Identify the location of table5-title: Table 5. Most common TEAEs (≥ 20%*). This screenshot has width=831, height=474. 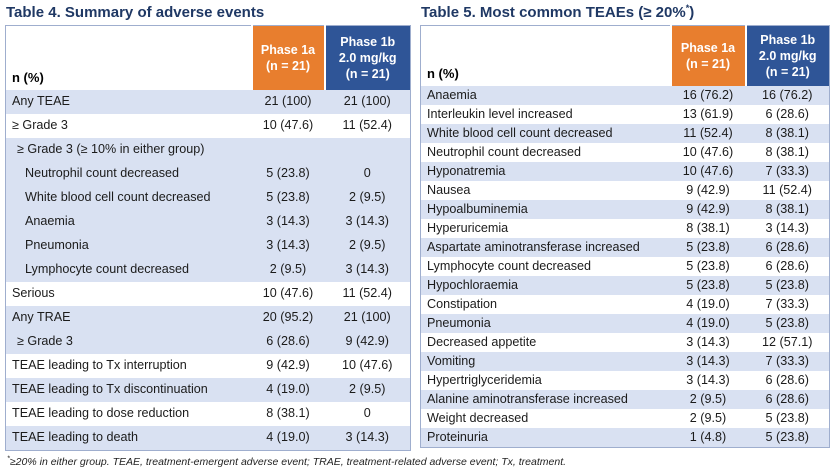
(625, 13).